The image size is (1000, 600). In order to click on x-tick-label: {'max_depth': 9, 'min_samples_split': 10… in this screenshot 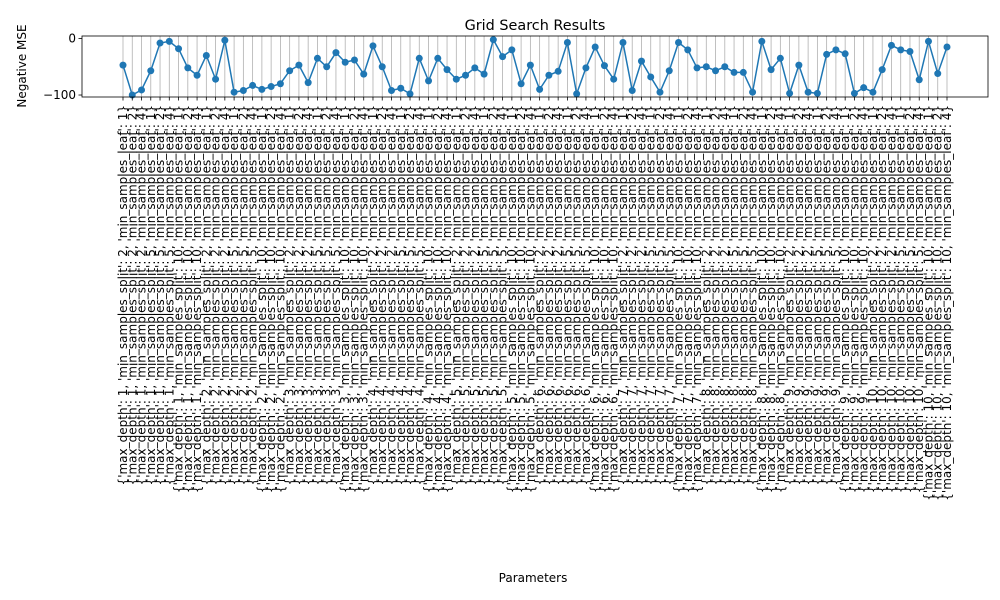, I will do `click(854, 299)`.